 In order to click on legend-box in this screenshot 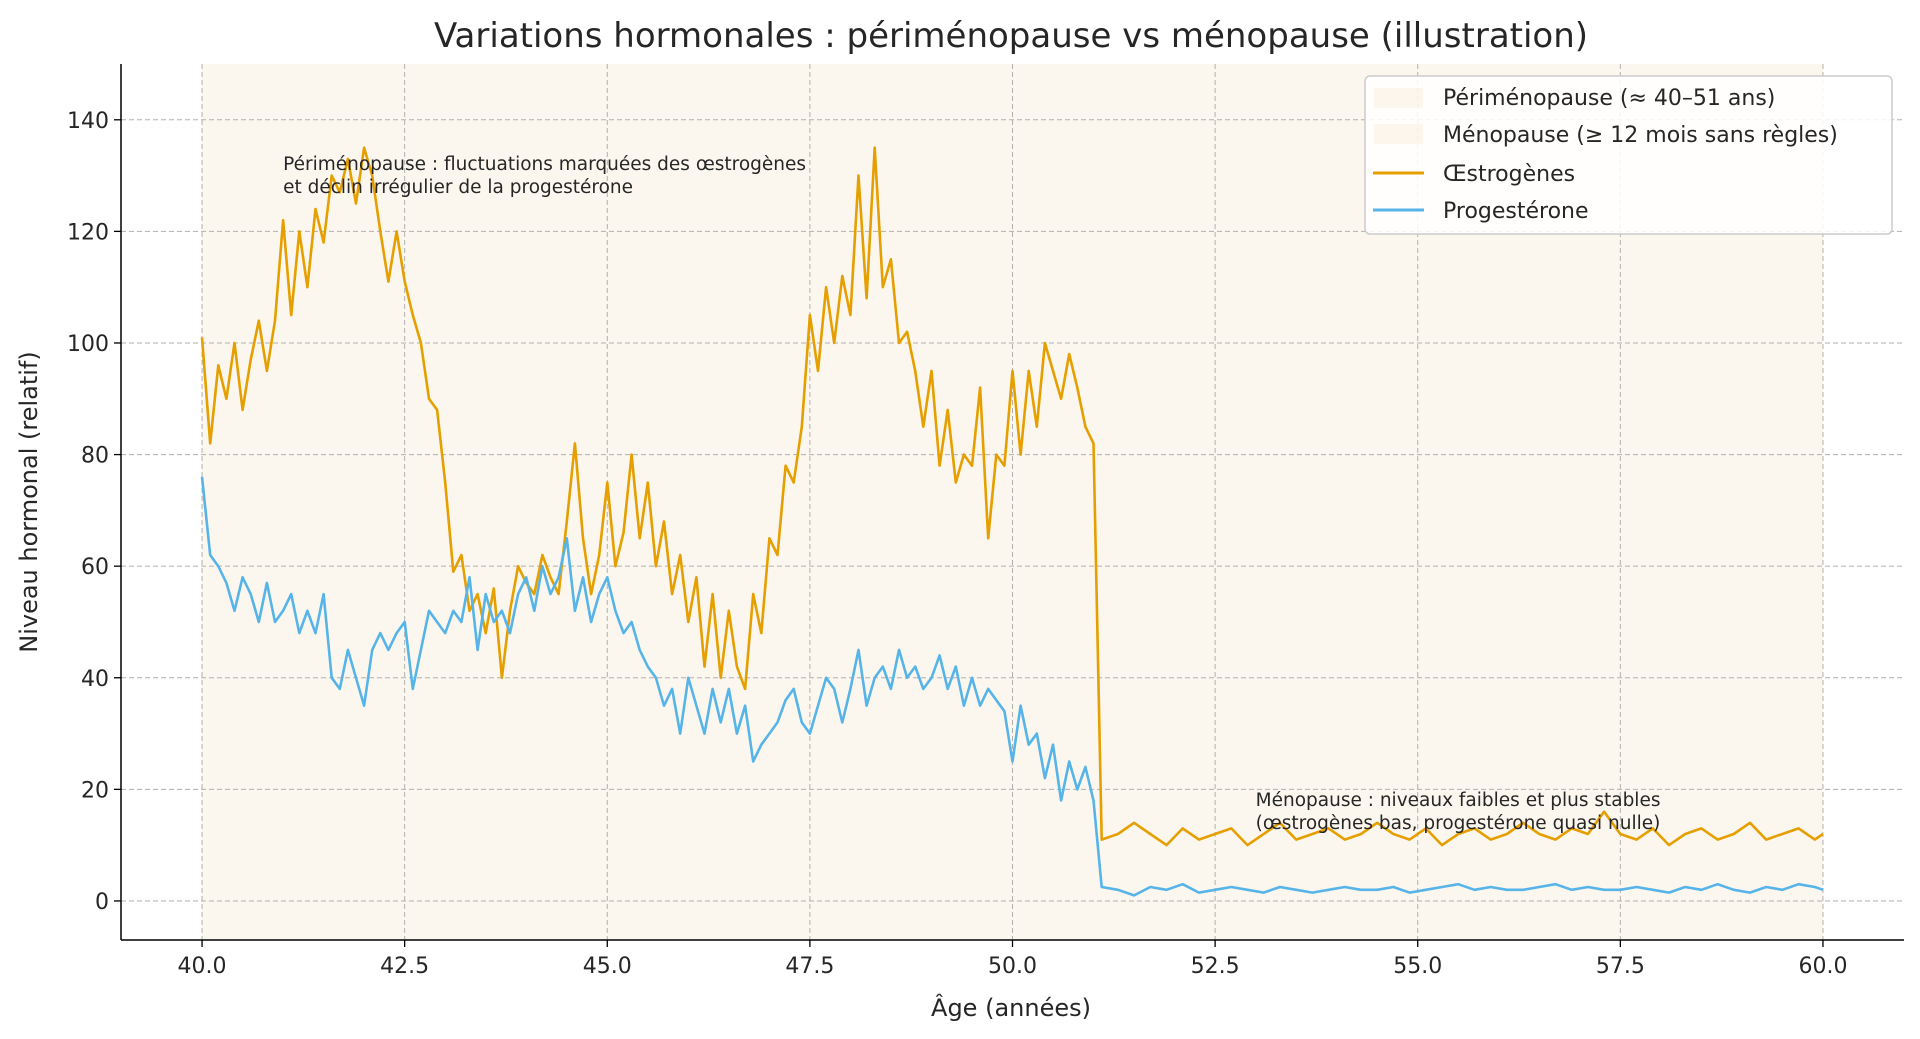, I will do `click(1628, 155)`.